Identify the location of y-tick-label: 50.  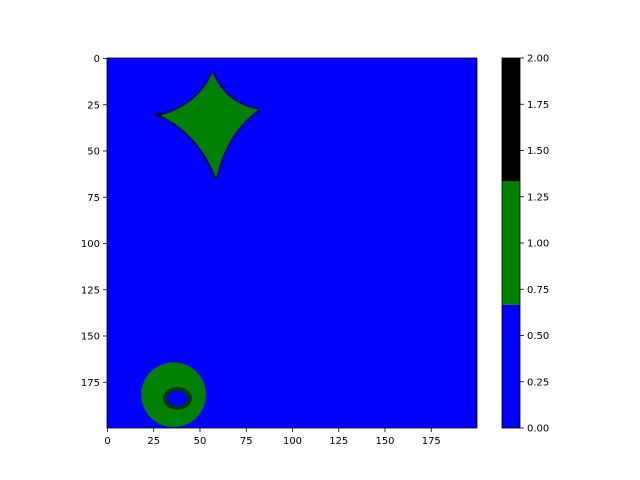
(93, 152).